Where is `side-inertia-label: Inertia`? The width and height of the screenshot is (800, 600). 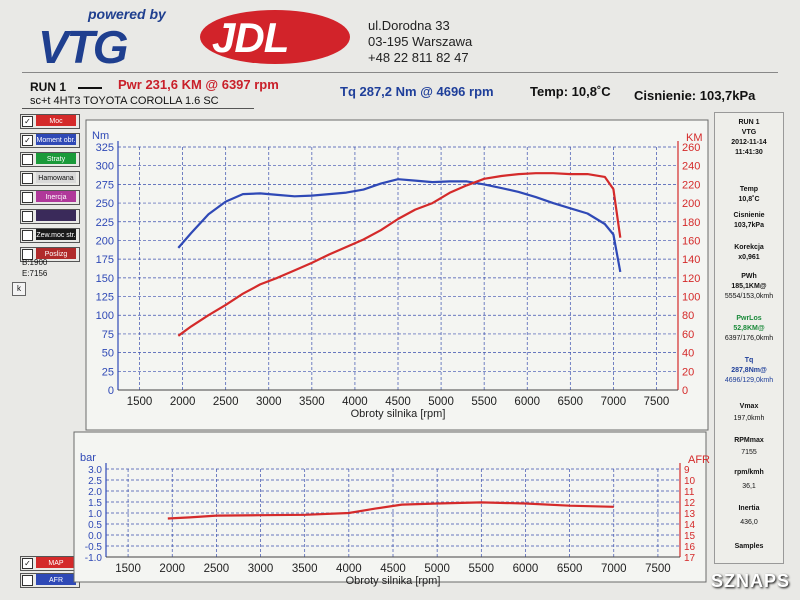 side-inertia-label: Inertia is located at coordinates (749, 508).